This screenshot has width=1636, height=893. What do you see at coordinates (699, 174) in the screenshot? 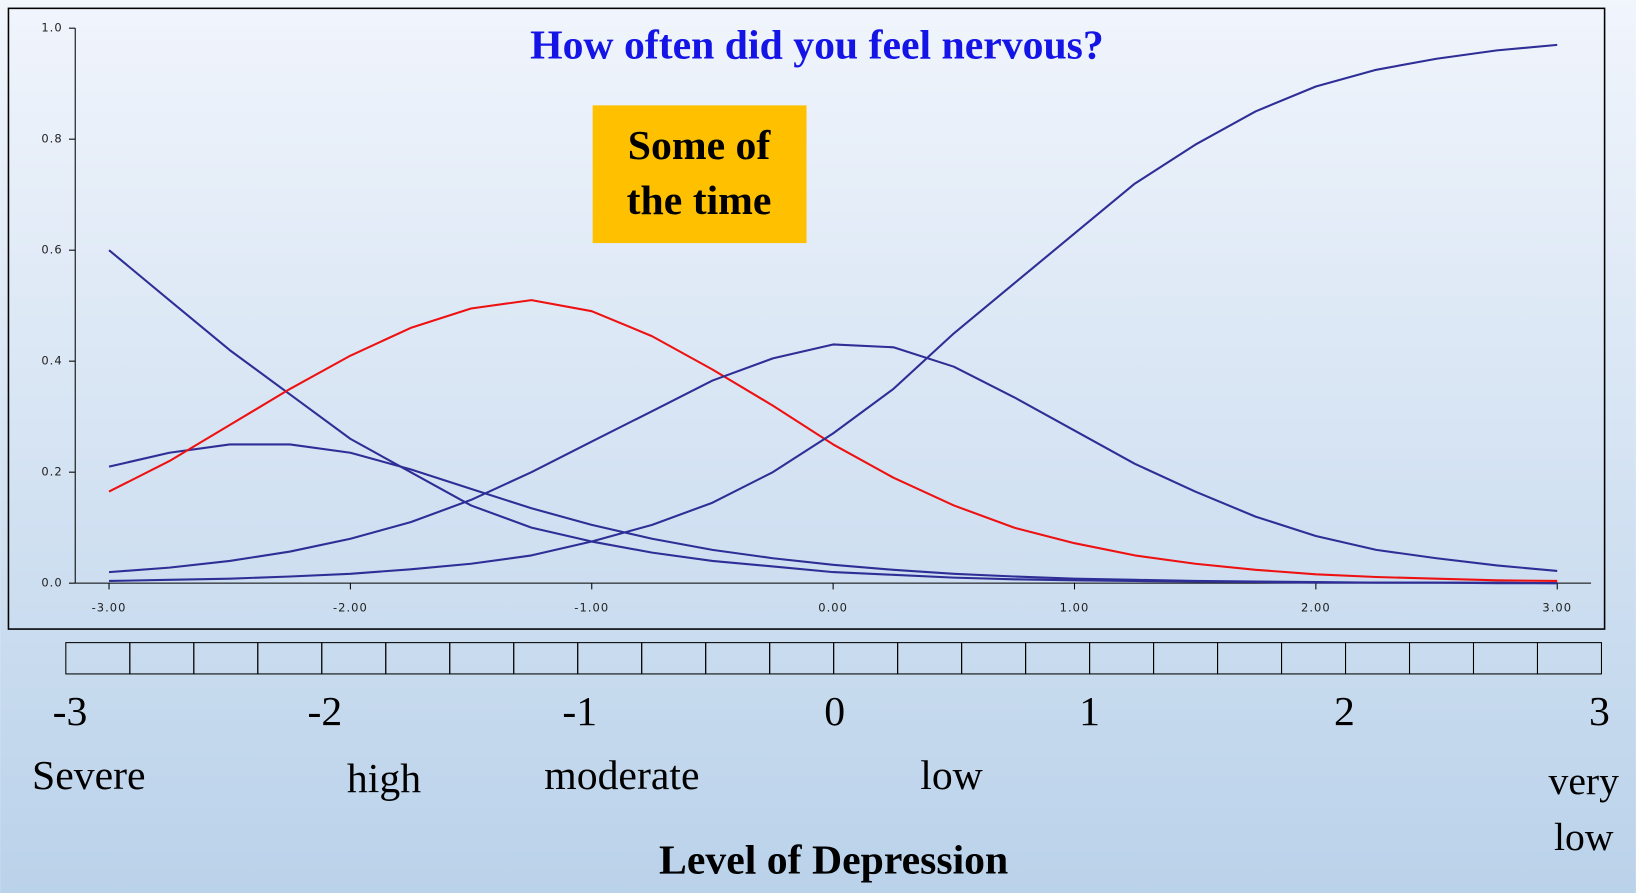
I see `annotation-box` at bounding box center [699, 174].